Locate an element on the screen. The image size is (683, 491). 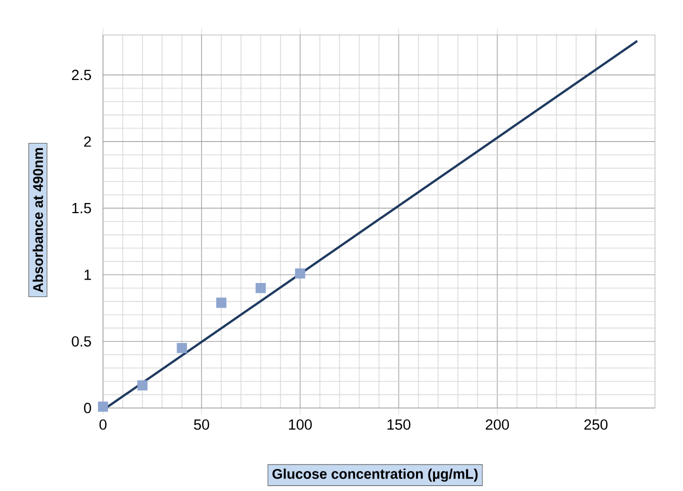
x-tick-label: 250 is located at coordinates (596, 424).